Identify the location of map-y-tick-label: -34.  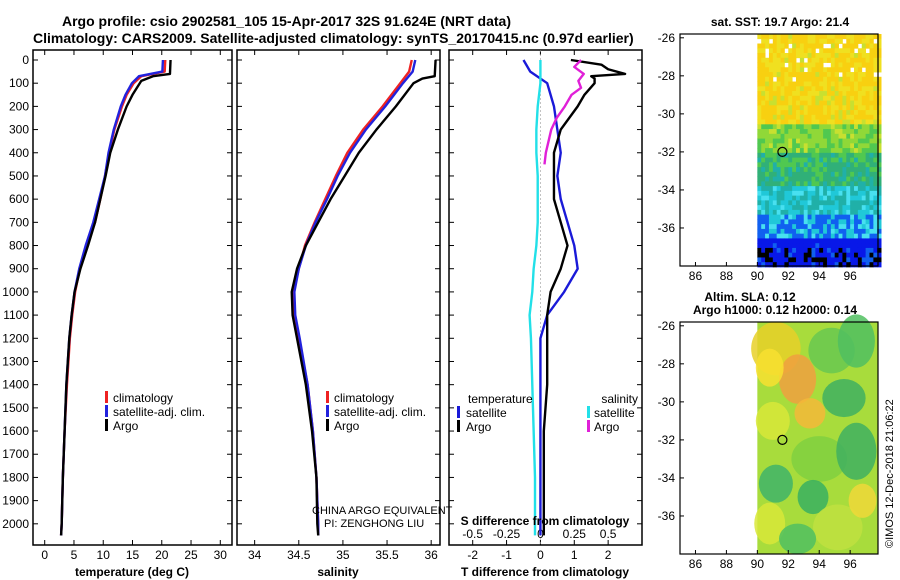
(667, 478).